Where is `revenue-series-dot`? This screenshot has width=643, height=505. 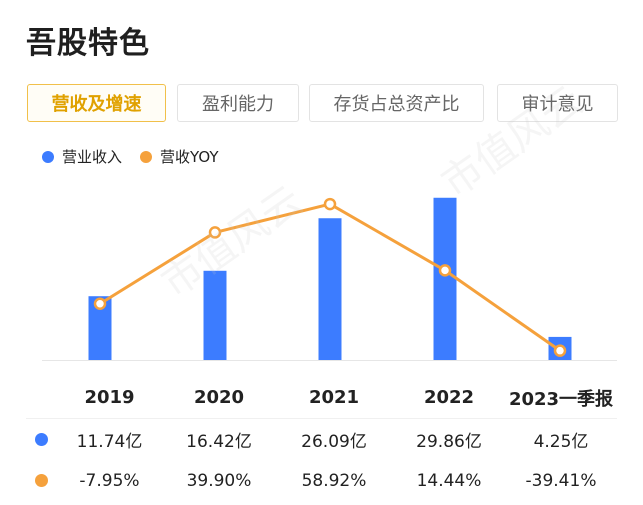
revenue-series-dot is located at coordinates (41, 439).